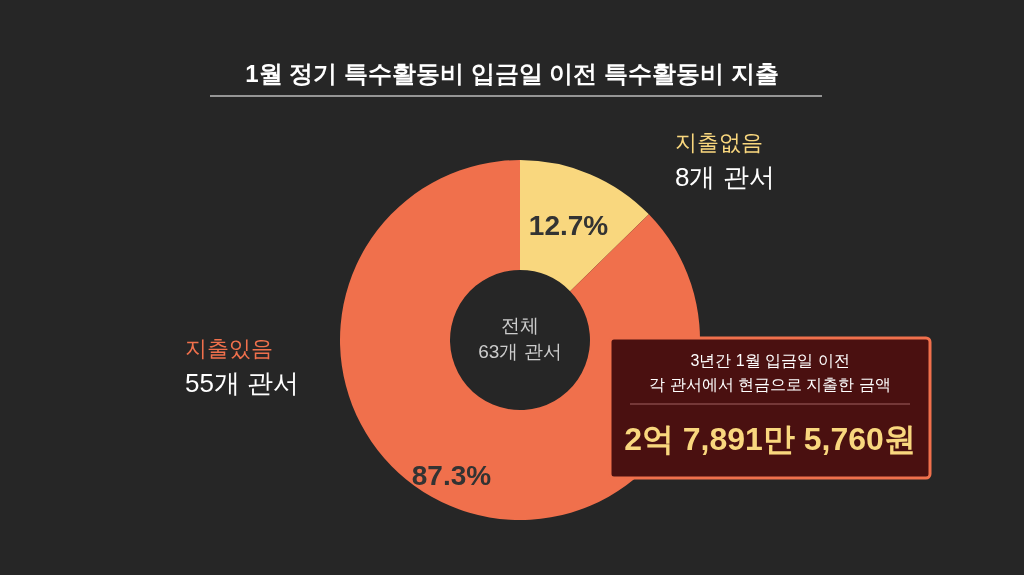 The image size is (1024, 575). I want to click on annotation: 3년간 1월 입금일 이전, so click(770, 360).